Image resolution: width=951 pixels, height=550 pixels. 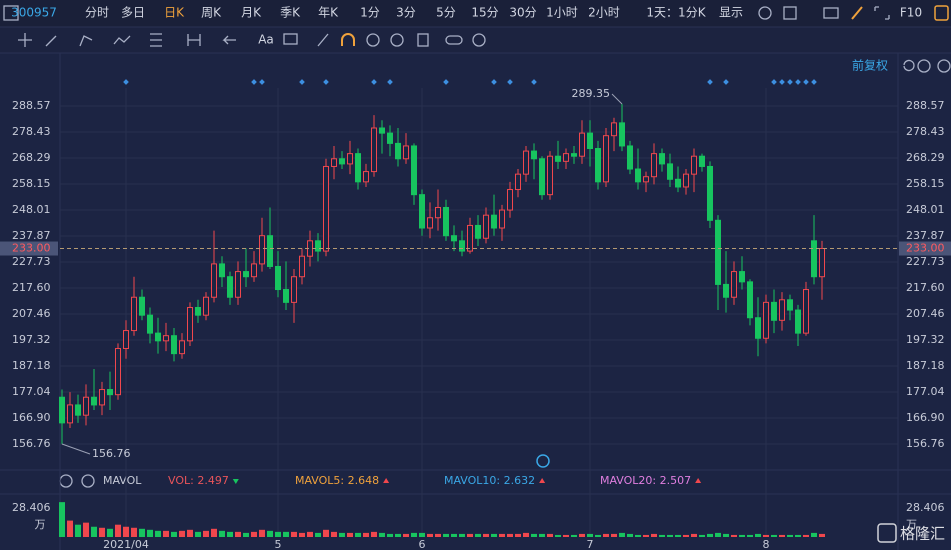 I want to click on y-tick-label: 177.04, so click(x=925, y=391).